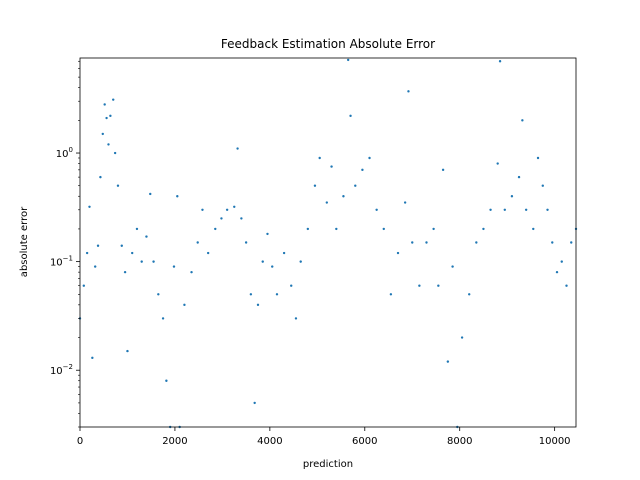  What do you see at coordinates (61, 370) in the screenshot?
I see `y-tick-label: 10⁻²` at bounding box center [61, 370].